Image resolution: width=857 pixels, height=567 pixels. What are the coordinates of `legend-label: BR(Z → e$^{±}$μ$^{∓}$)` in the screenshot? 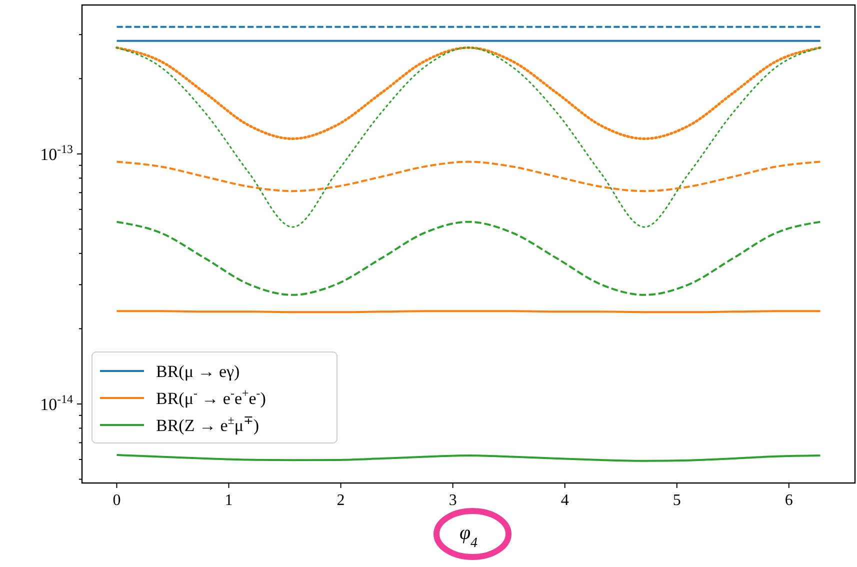 It's located at (208, 424).